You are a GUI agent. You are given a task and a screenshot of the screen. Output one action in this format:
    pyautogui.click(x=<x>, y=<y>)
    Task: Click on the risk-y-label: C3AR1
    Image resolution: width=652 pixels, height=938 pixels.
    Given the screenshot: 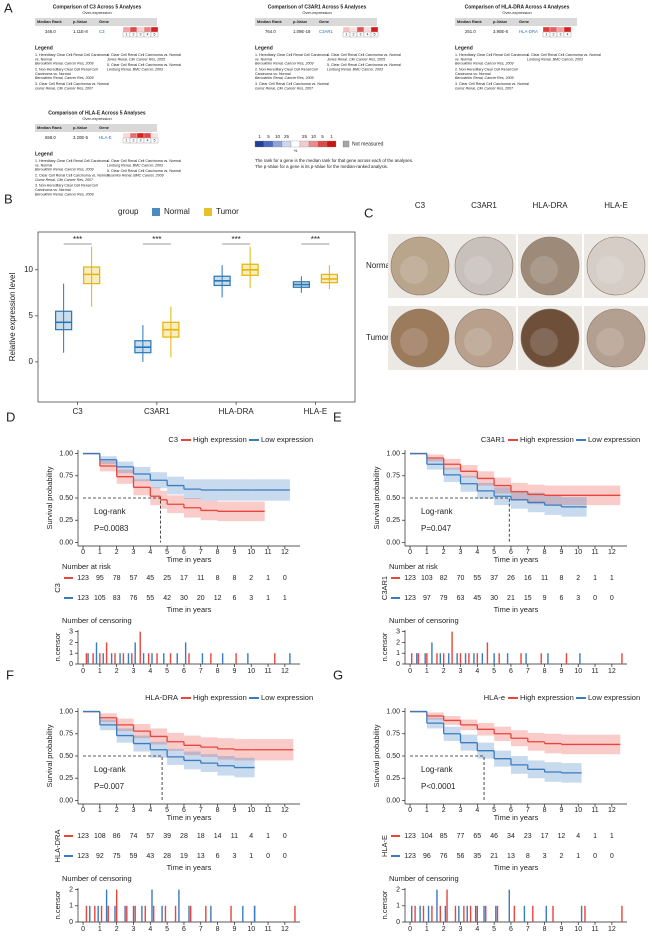 What is the action you would take?
    pyautogui.click(x=384, y=588)
    